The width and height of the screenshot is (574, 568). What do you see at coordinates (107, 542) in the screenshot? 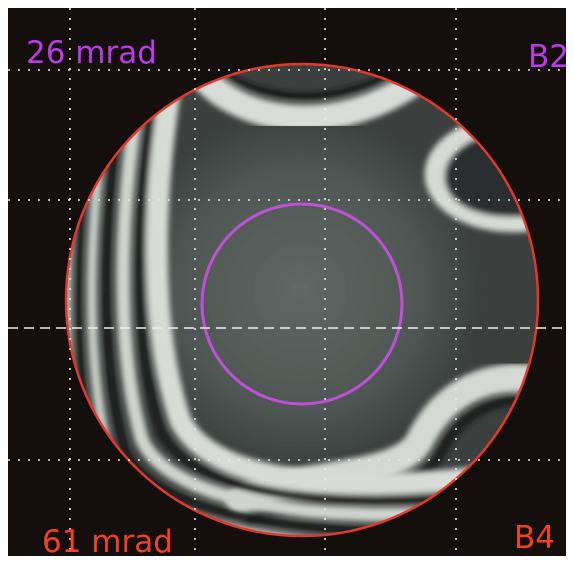
I see `bottom-left-readout: 61 mrad` at bounding box center [107, 542].